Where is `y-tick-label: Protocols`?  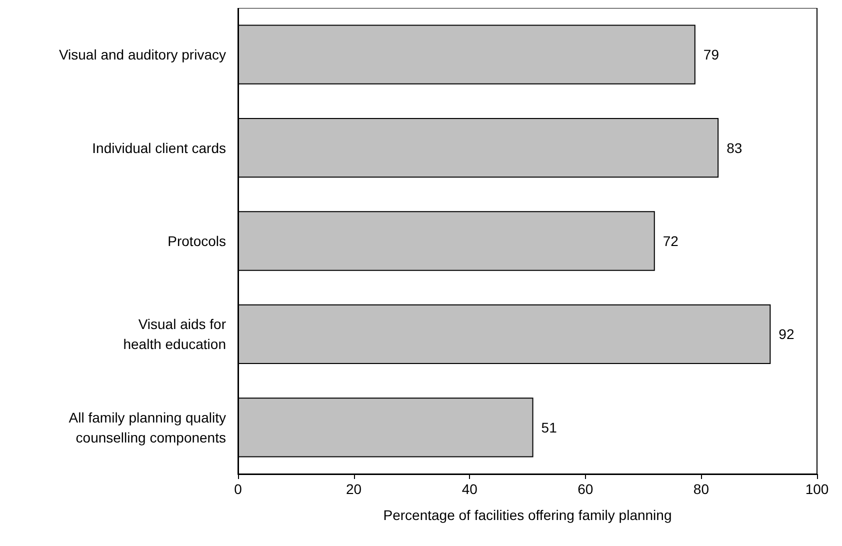
y-tick-label: Protocols is located at coordinates (197, 241).